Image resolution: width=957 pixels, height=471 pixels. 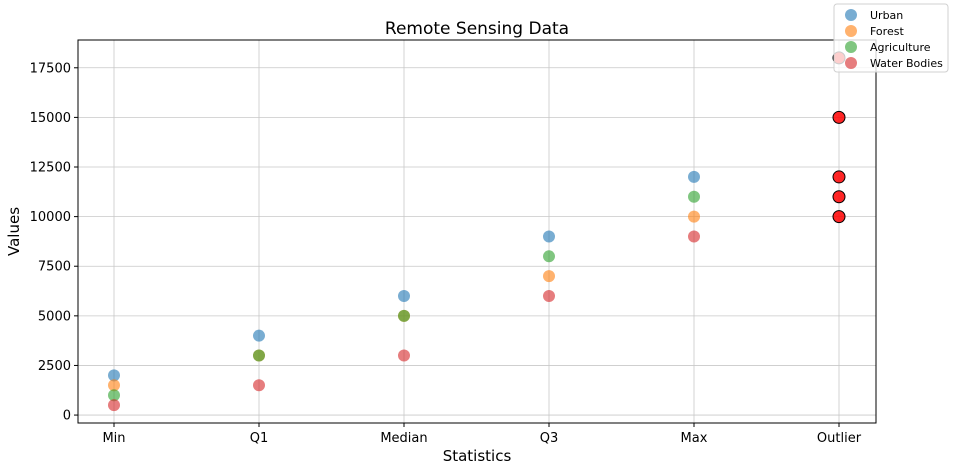 I want to click on y-tick-label: 10000, so click(x=50, y=217).